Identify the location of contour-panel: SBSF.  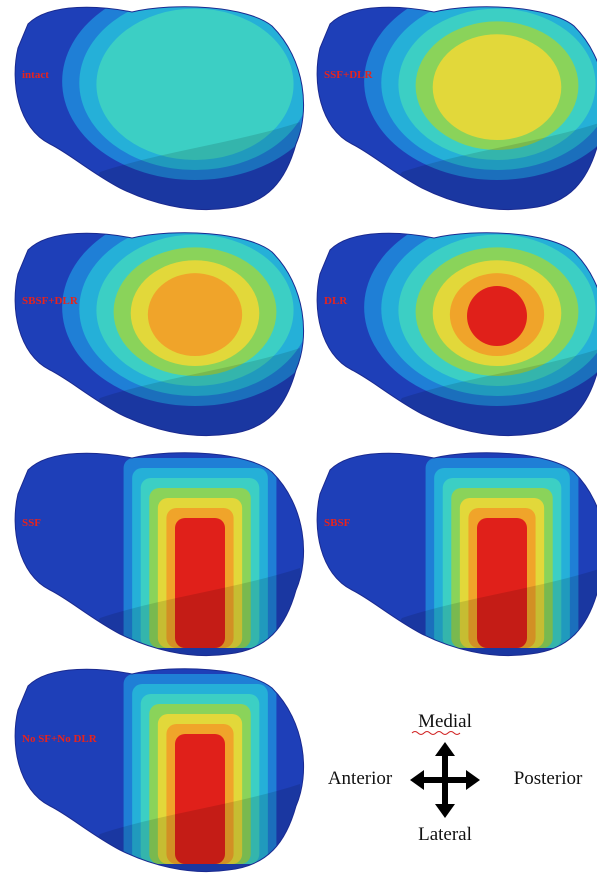
(456, 554).